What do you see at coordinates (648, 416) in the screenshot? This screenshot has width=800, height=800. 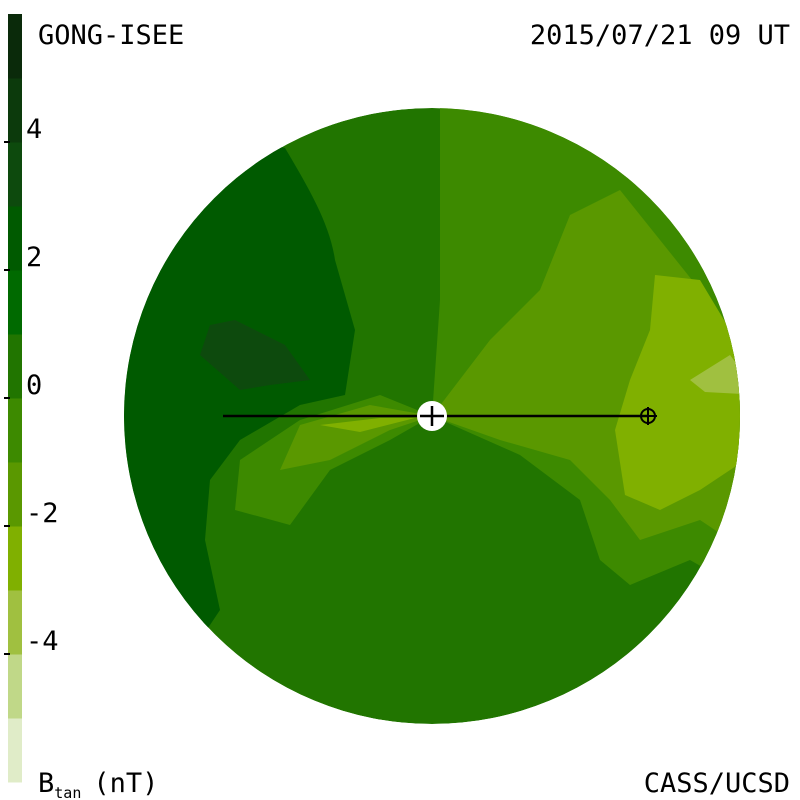 I see `earth-marker` at bounding box center [648, 416].